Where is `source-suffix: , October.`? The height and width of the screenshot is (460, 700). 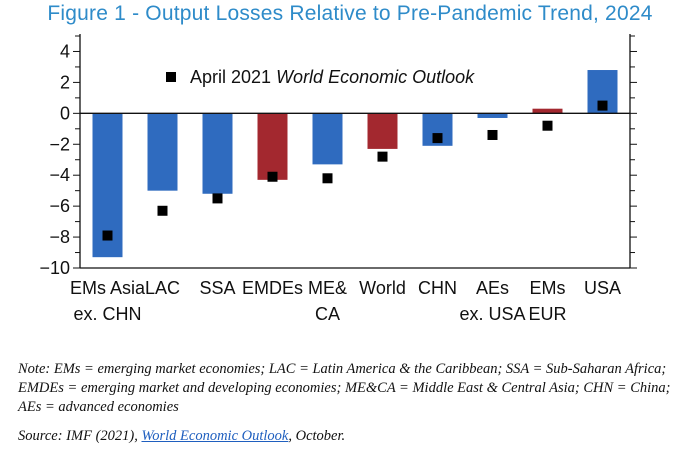 source-suffix: , October. is located at coordinates (317, 436).